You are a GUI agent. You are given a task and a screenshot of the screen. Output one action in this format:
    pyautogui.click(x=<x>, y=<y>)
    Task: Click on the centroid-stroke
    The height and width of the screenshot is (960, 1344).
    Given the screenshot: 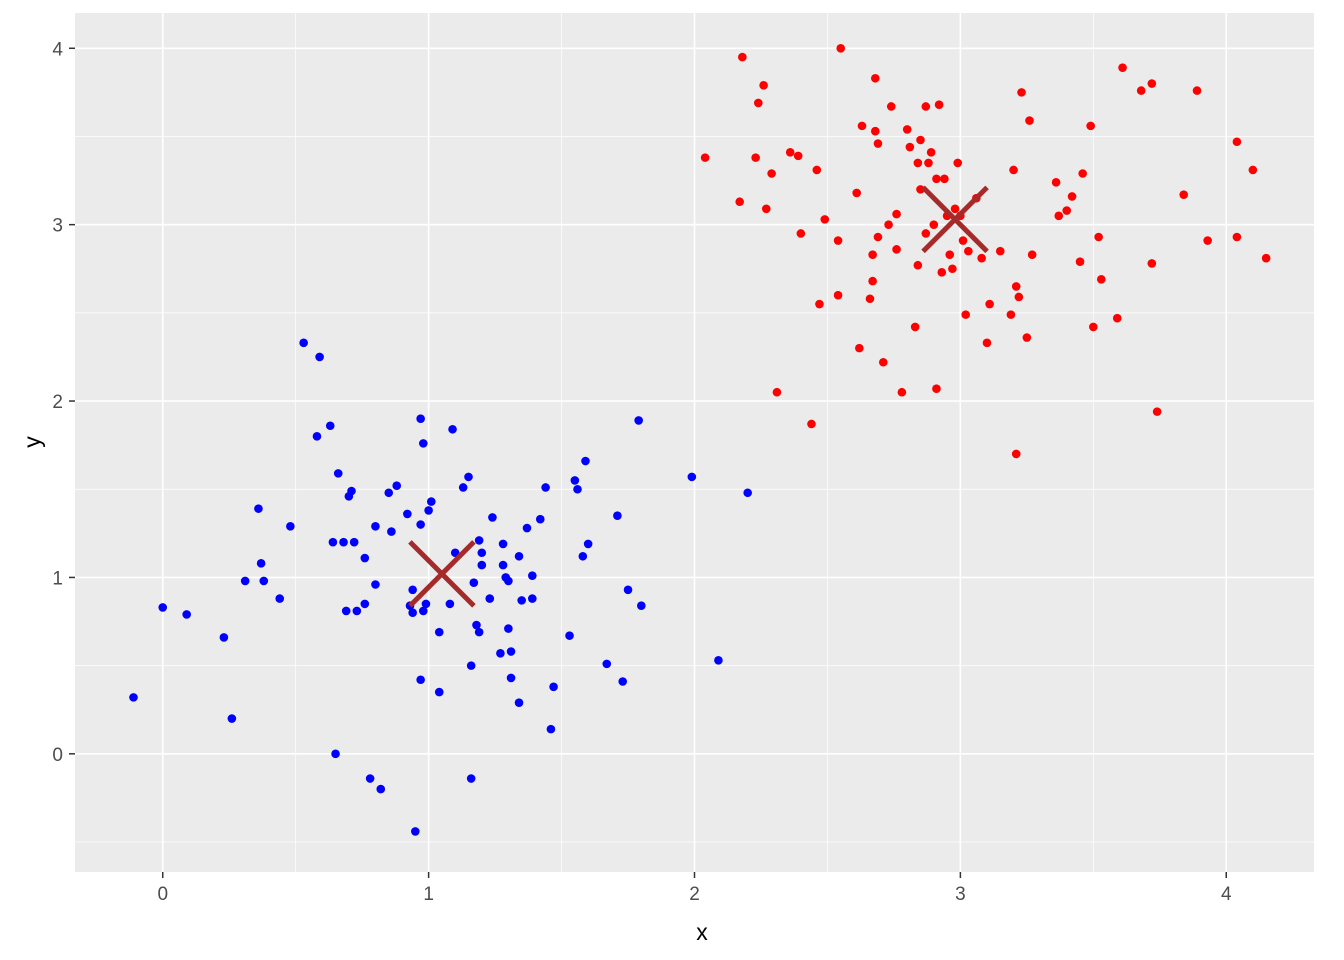 What is the action you would take?
    pyautogui.click(x=955, y=219)
    